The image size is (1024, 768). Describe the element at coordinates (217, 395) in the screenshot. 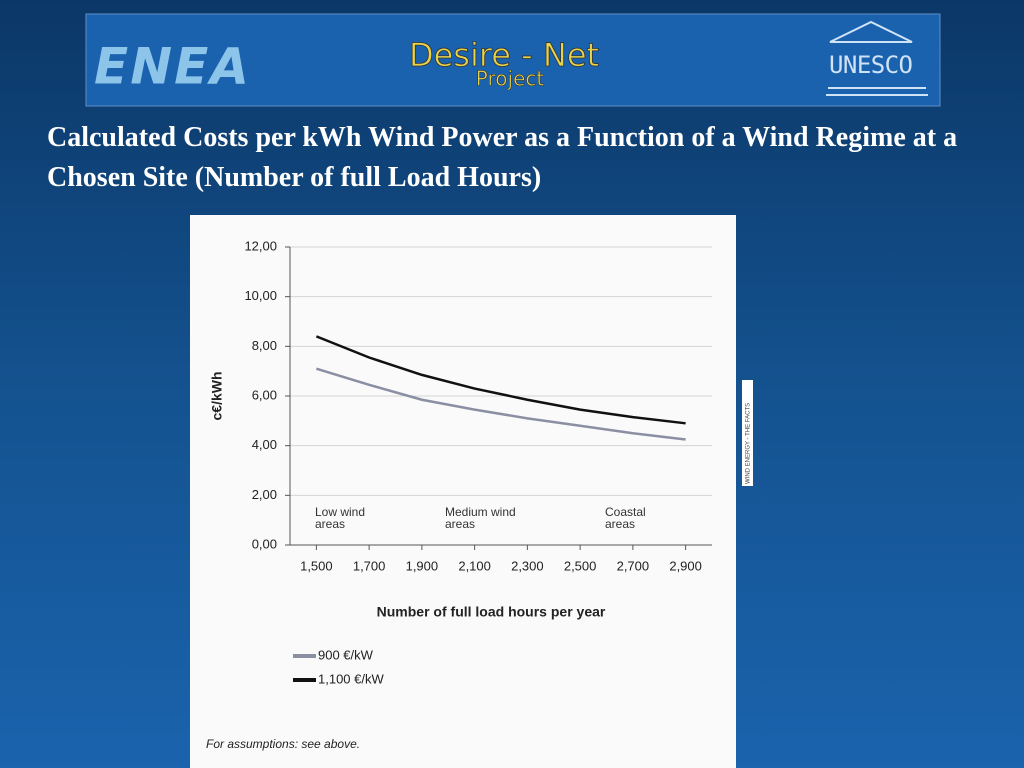

I see `y-axis-title: c€/kWh` at that location.